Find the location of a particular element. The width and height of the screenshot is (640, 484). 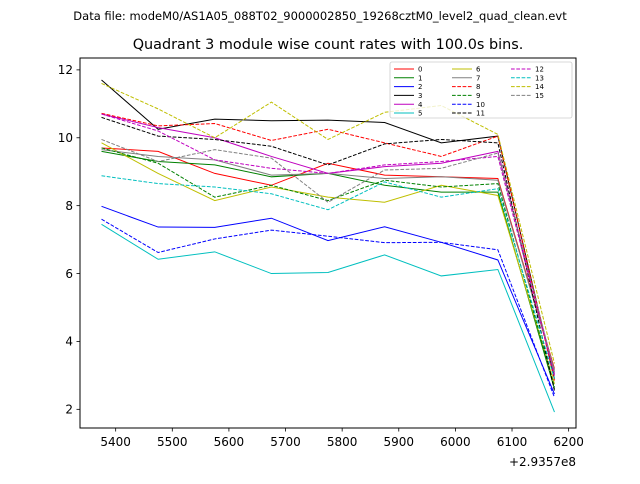

x-axis: 5400 5500 5600 5700 5800 5900 6000 6100 6200 is located at coordinates (342, 438).